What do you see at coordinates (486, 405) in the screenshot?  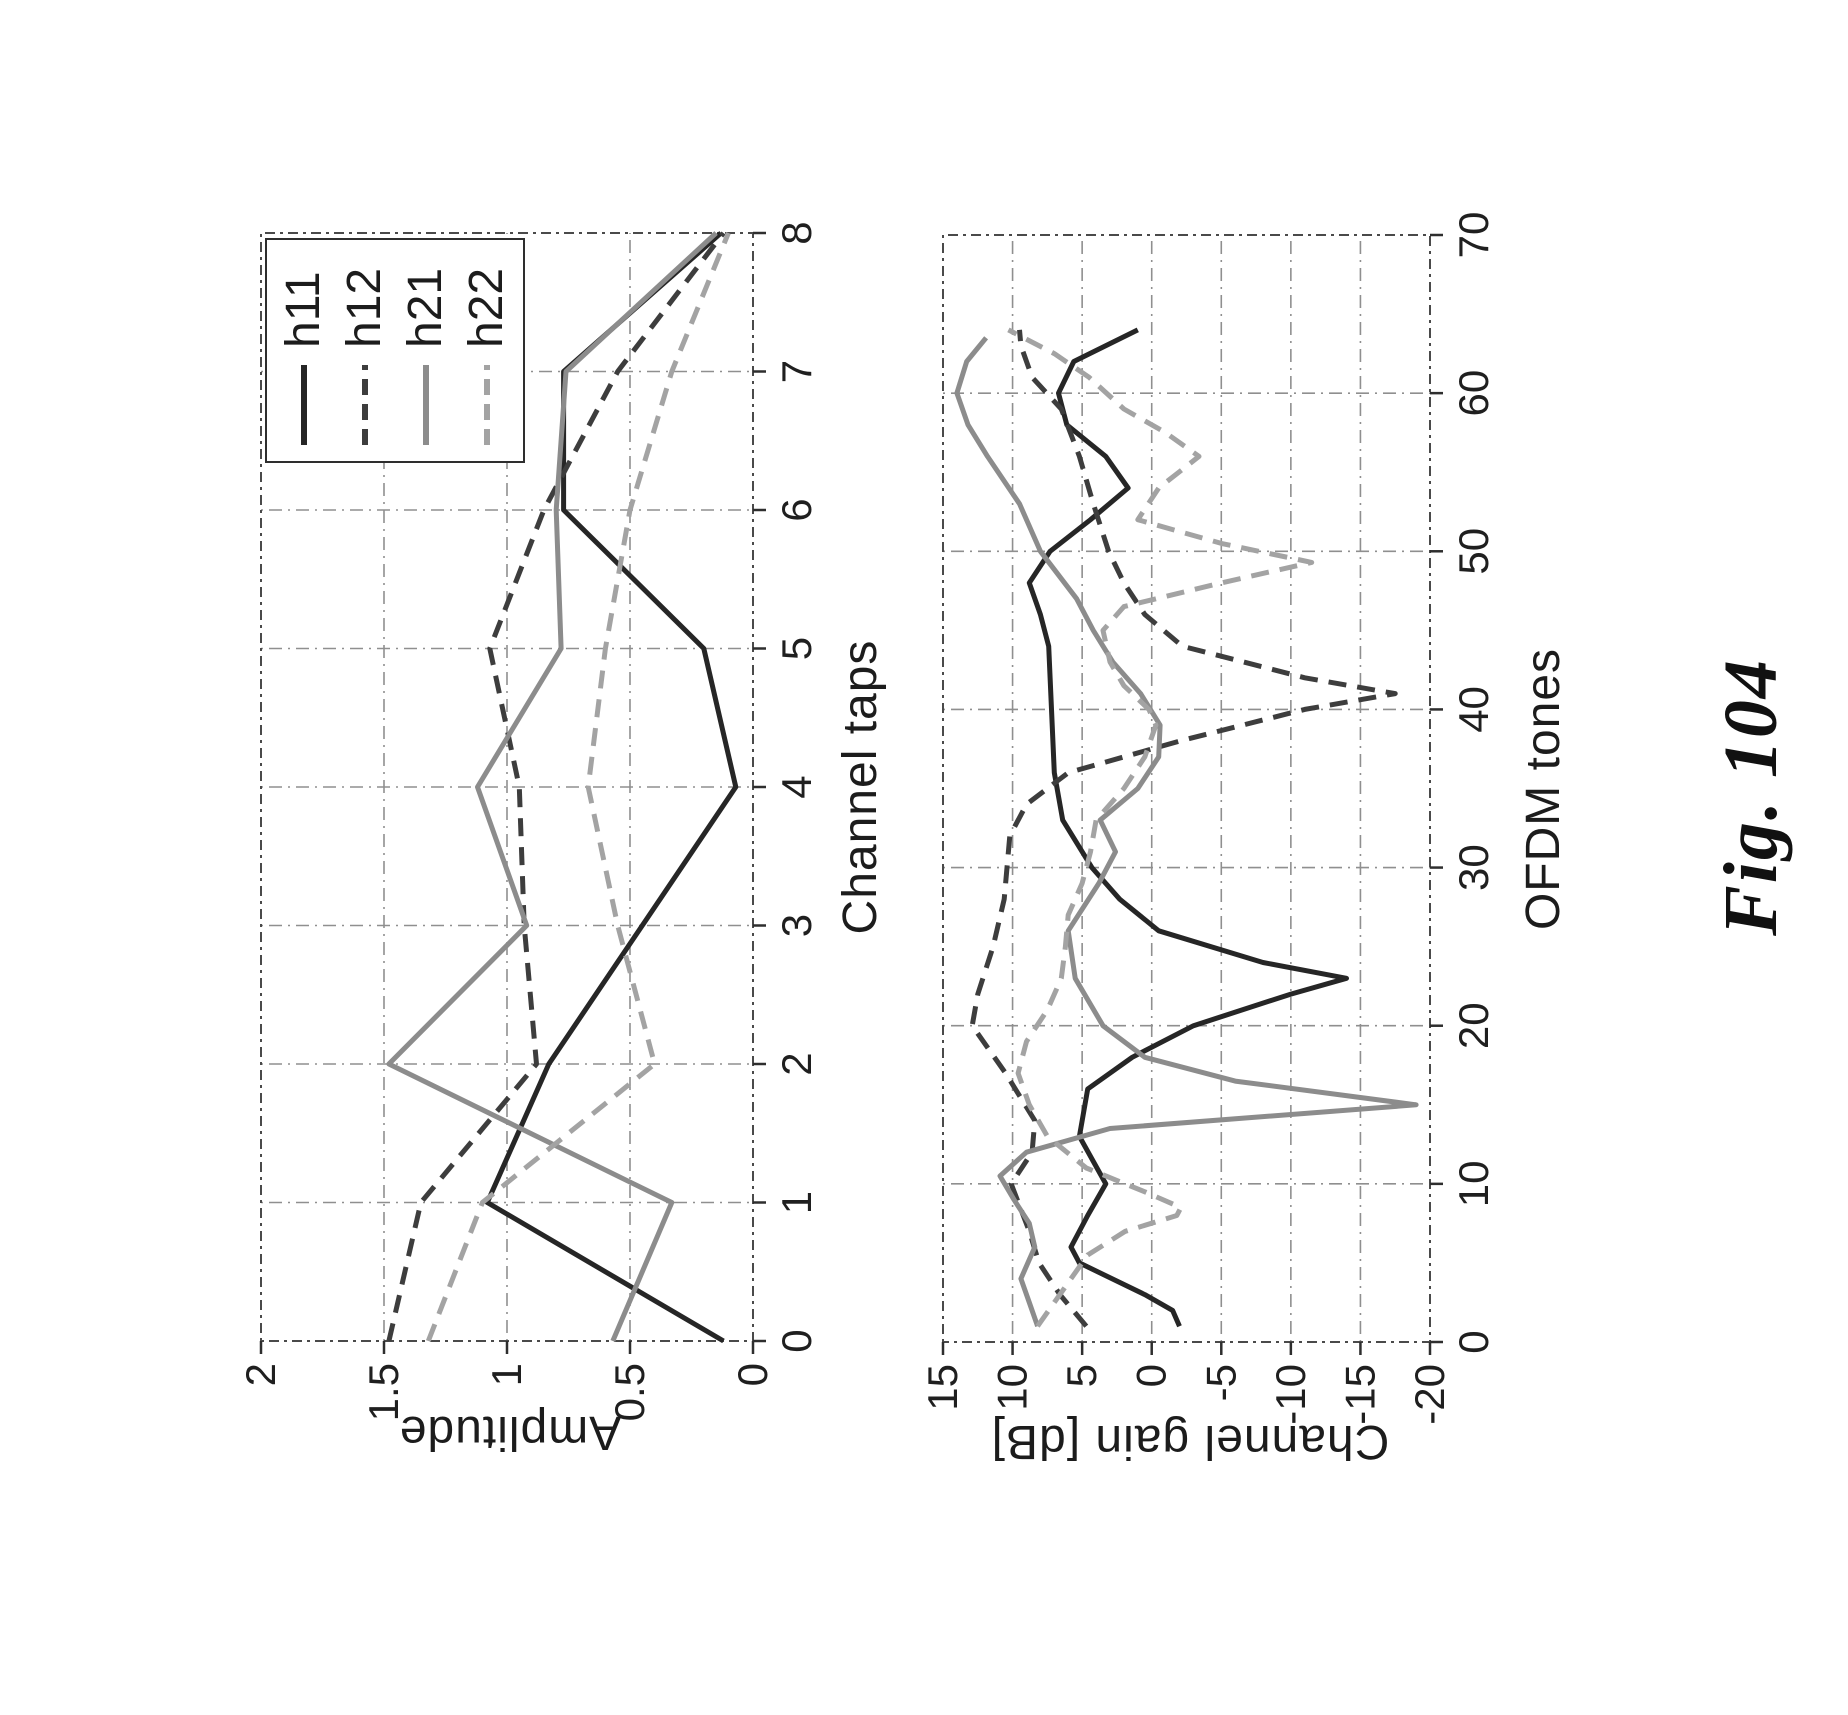 I see `legend-line-sample-h22` at bounding box center [486, 405].